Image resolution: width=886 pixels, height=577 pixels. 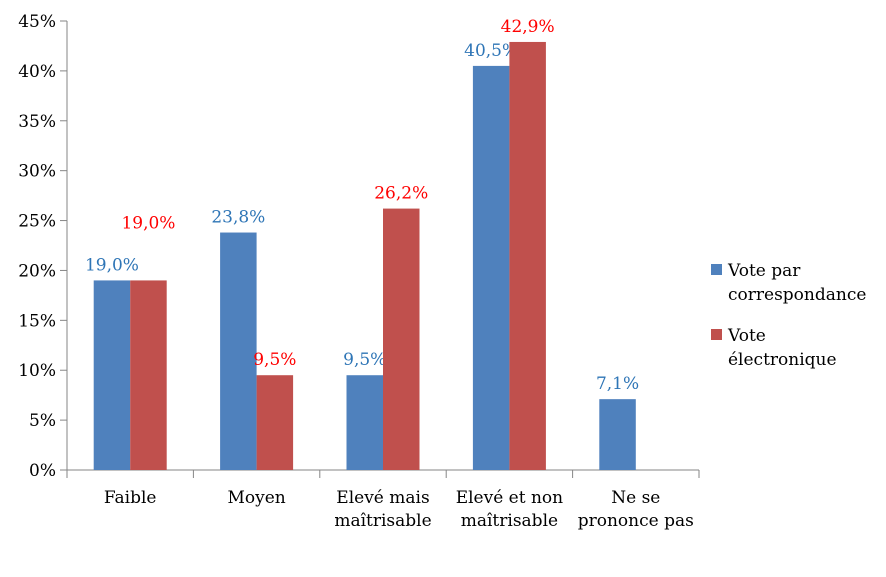 I want to click on x-tick-label: Elevé et non, so click(x=509, y=498).